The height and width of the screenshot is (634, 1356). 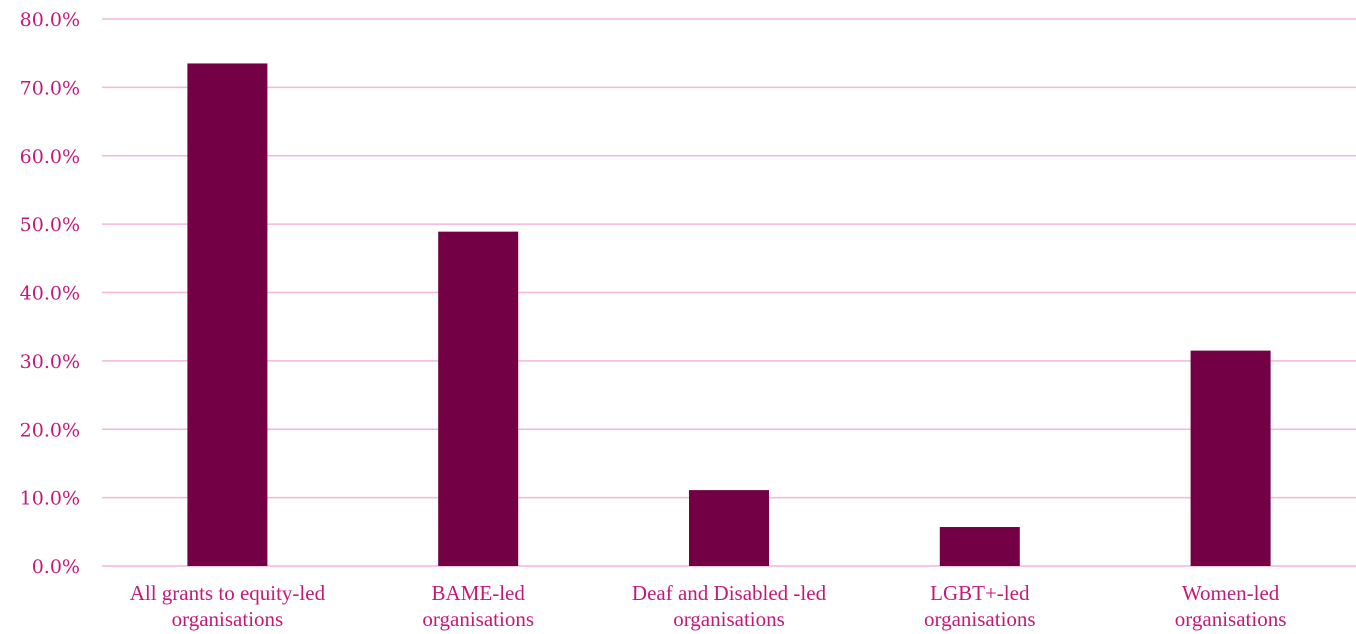 I want to click on x-tick-label: Deaf and Disabled -led organisations, so click(x=729, y=606).